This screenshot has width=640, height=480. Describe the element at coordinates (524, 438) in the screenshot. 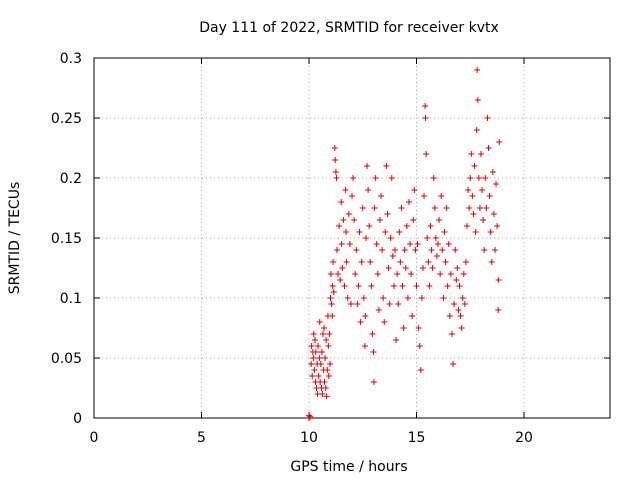

I see `x-tick-label: 20` at that location.